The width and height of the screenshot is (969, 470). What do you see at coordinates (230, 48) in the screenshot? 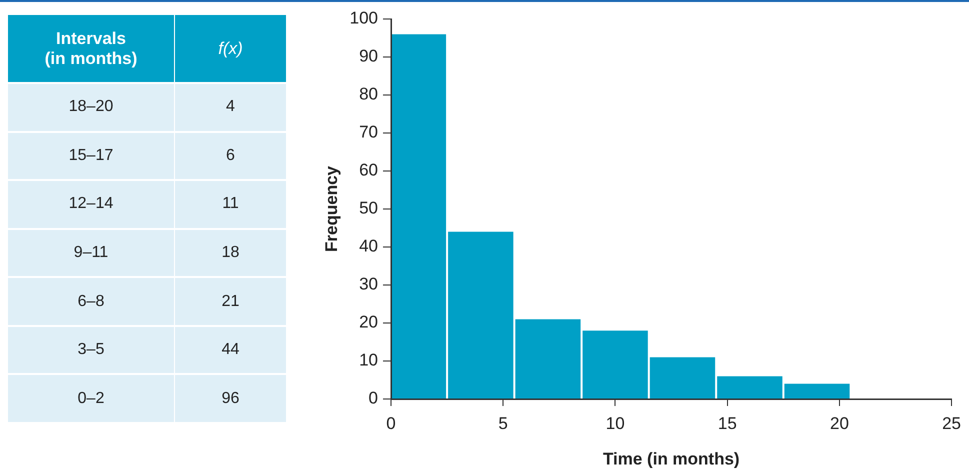
I see `text: f(x)` at bounding box center [230, 48].